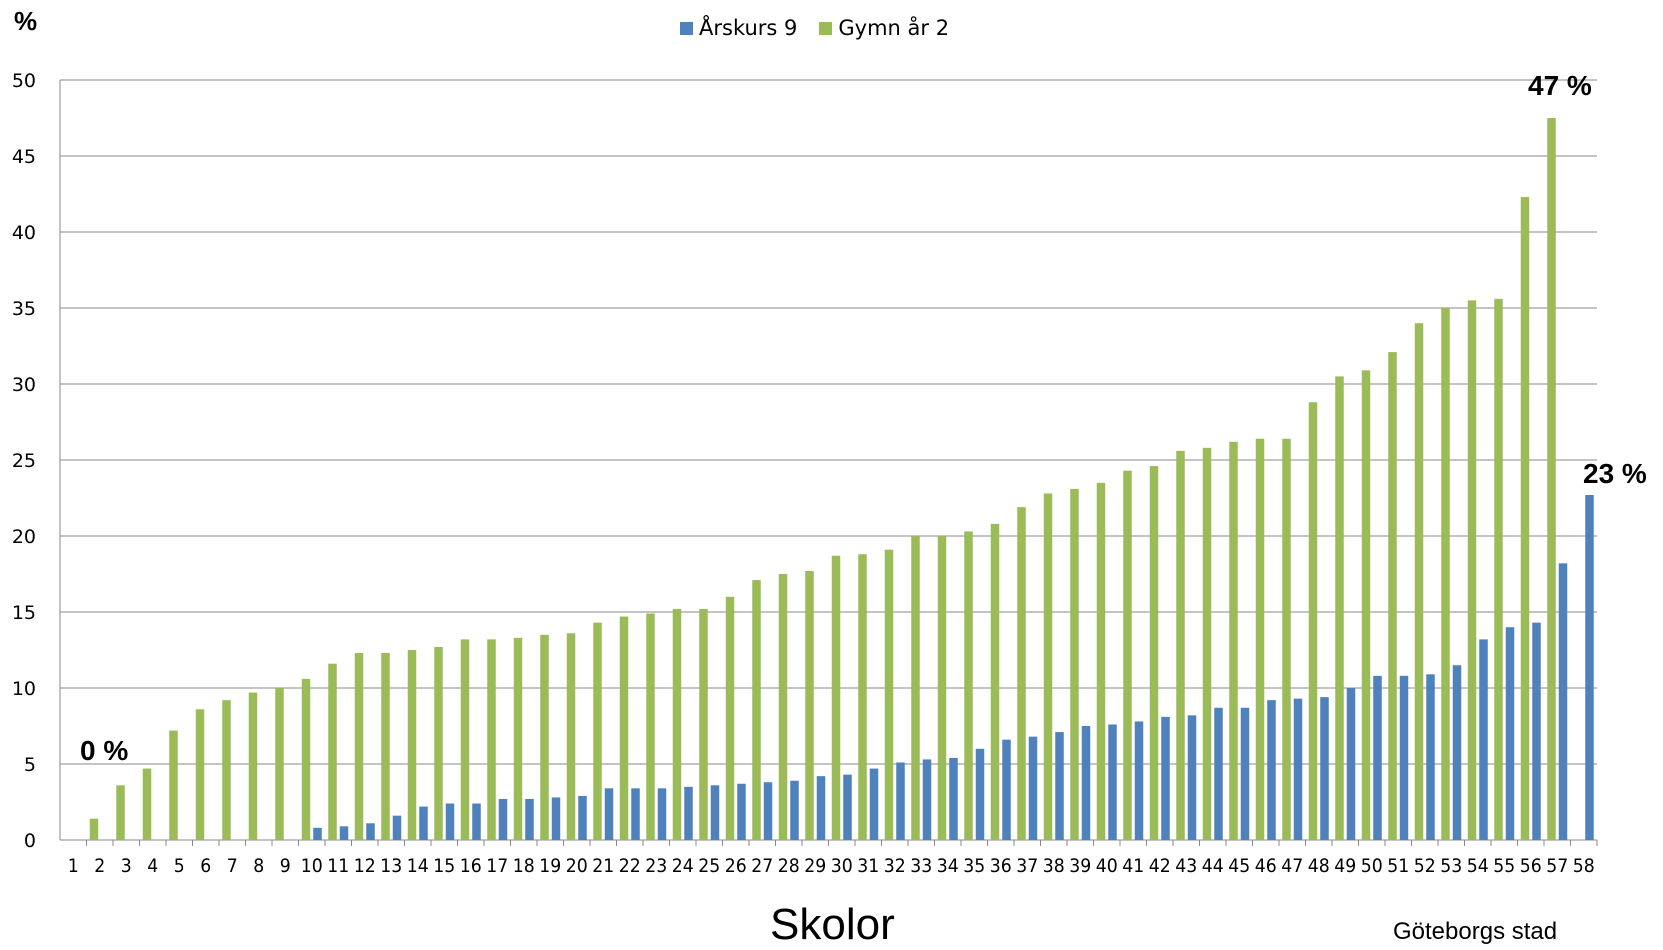  Describe the element at coordinates (1133, 866) in the screenshot. I see `x-tick-label: 41` at that location.